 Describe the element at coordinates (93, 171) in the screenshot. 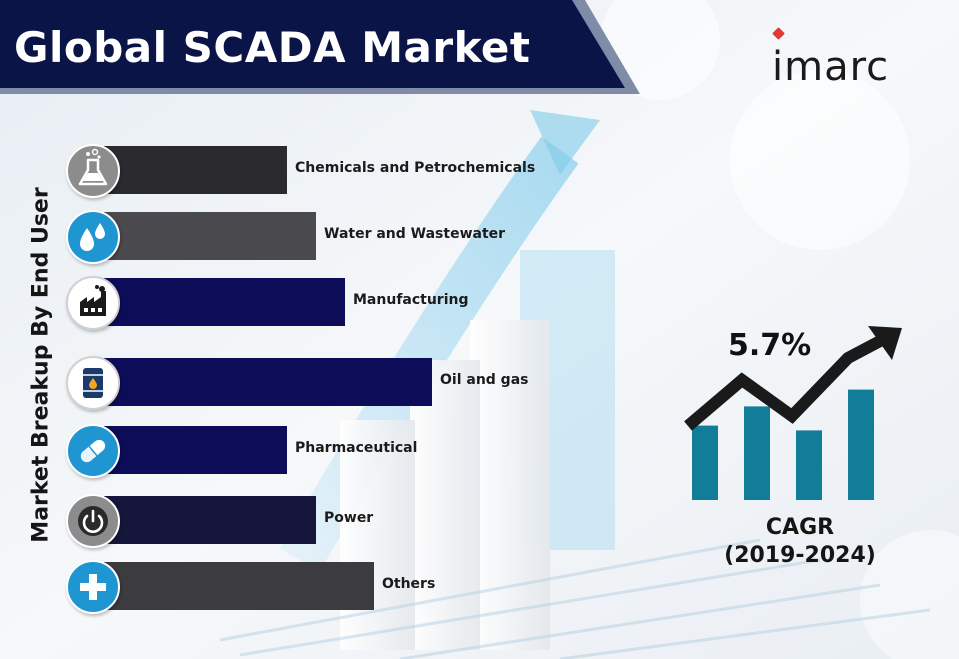

I see `flask-icon` at that location.